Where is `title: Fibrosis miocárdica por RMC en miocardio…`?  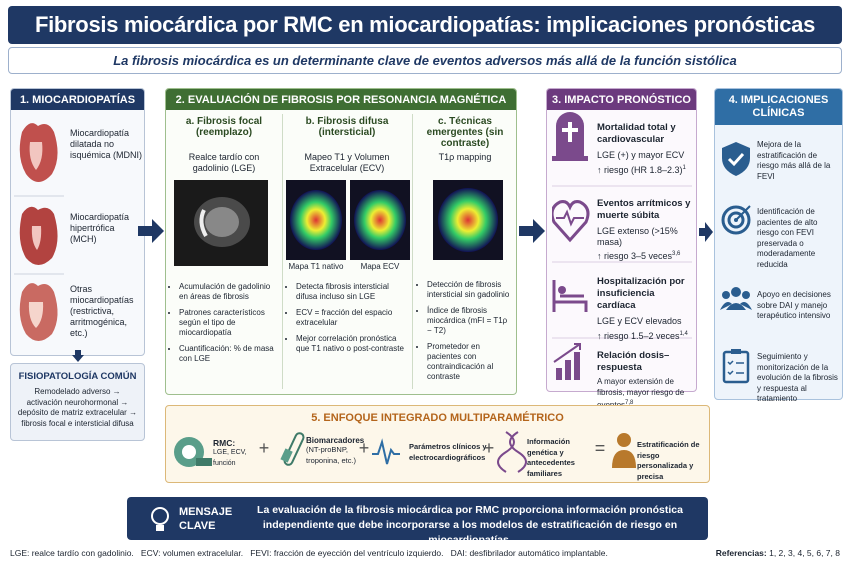
title: Fibrosis miocárdica por RMC en miocardio… is located at coordinates (425, 24).